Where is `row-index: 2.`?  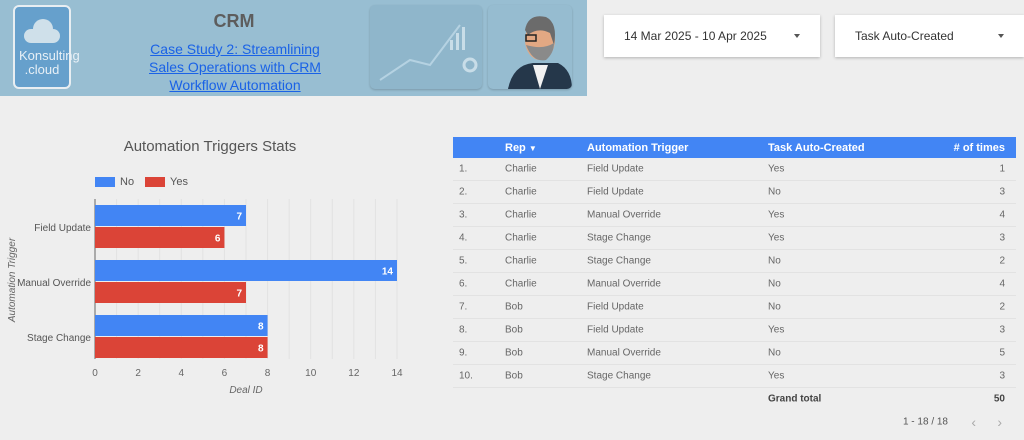 row-index: 2. is located at coordinates (463, 192).